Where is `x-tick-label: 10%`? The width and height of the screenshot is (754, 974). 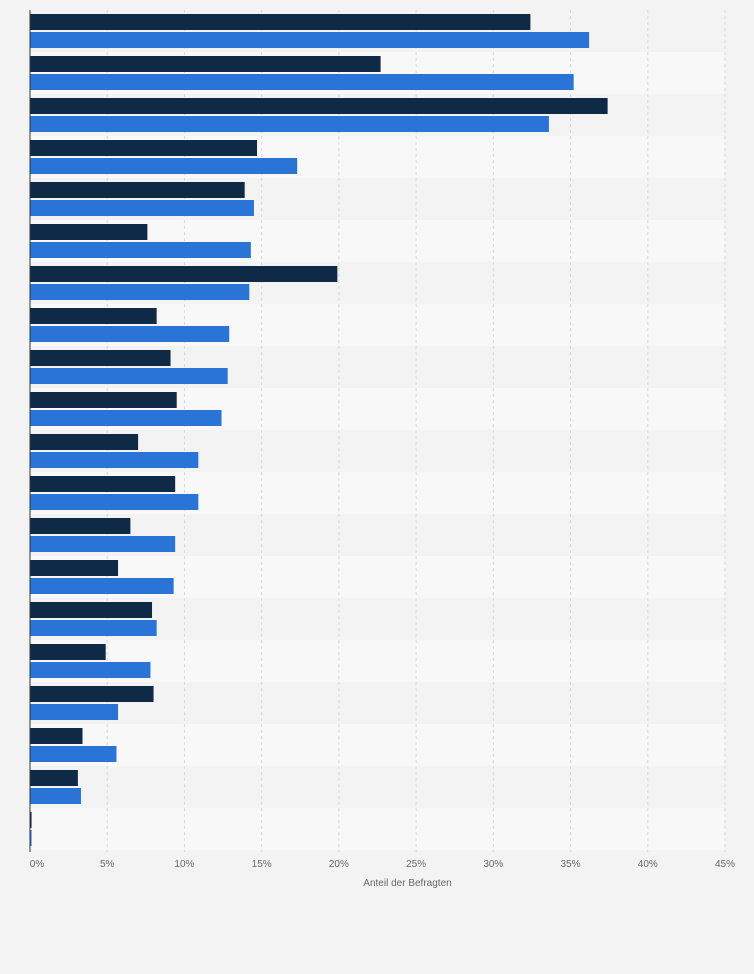 x-tick-label: 10% is located at coordinates (184, 864).